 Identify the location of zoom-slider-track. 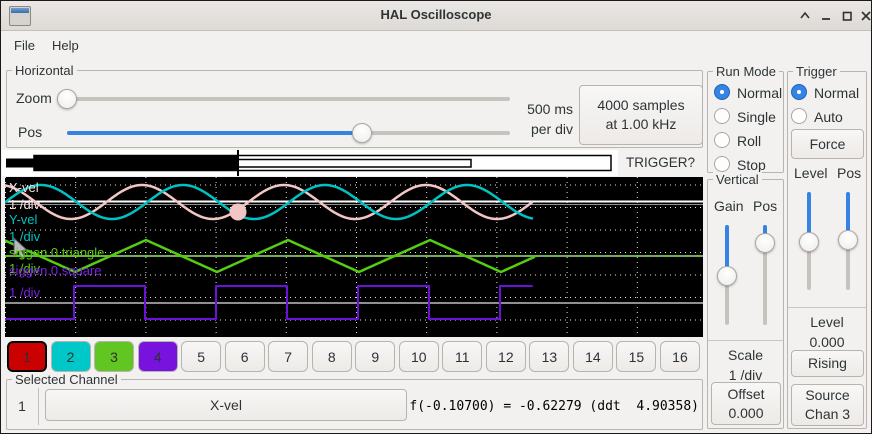
(283, 99).